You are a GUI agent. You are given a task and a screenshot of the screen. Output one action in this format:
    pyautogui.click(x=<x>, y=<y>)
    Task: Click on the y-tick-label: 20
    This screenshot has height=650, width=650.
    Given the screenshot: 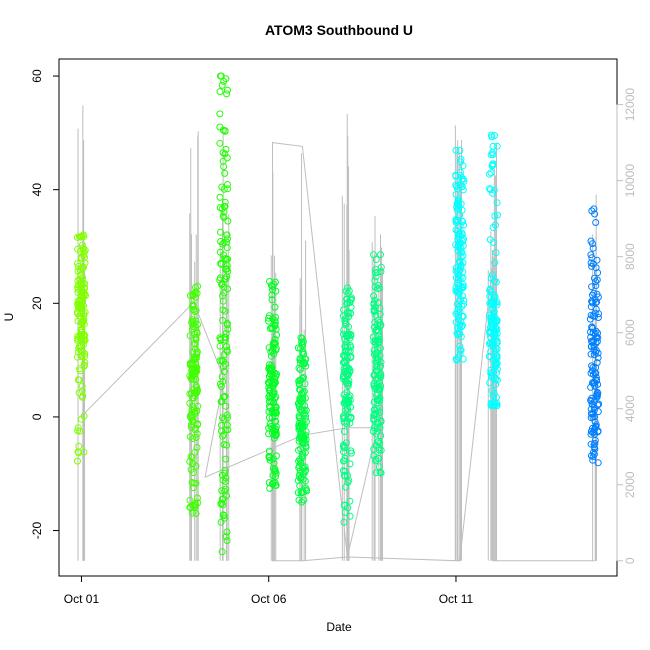 What is the action you would take?
    pyautogui.click(x=37, y=303)
    